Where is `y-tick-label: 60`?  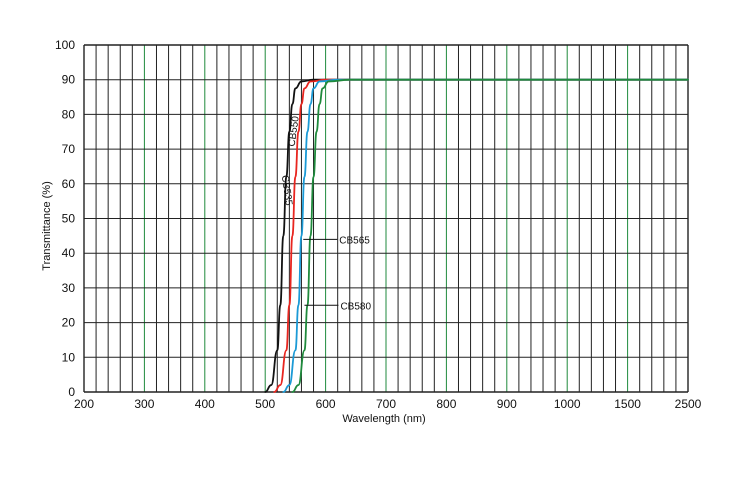 y-tick-label: 60 is located at coordinates (69, 184).